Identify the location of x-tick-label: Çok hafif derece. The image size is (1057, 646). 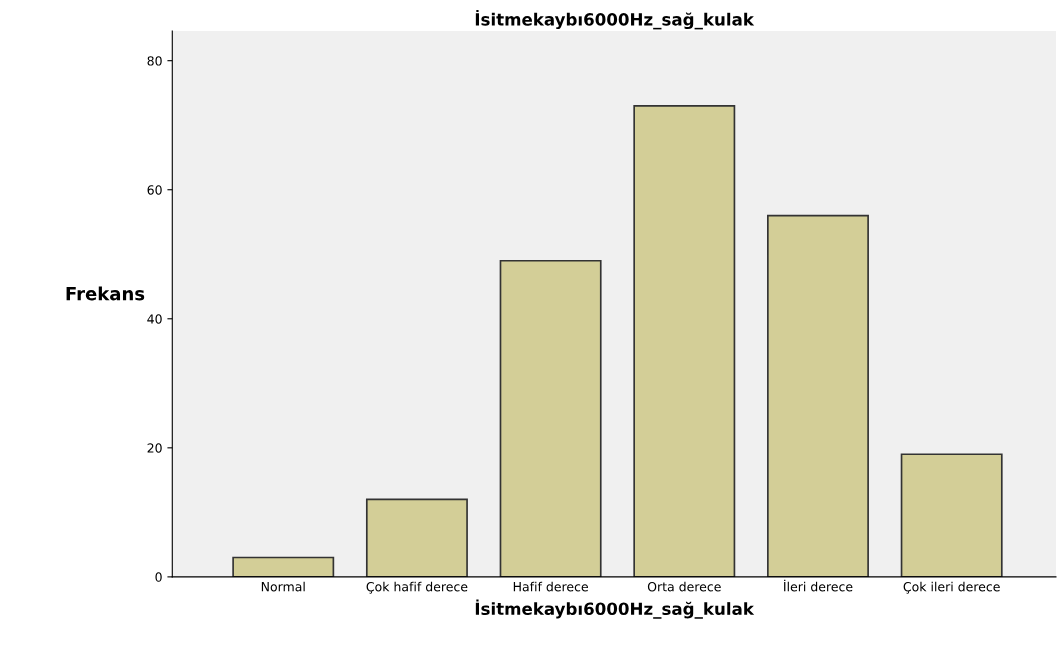
(417, 587).